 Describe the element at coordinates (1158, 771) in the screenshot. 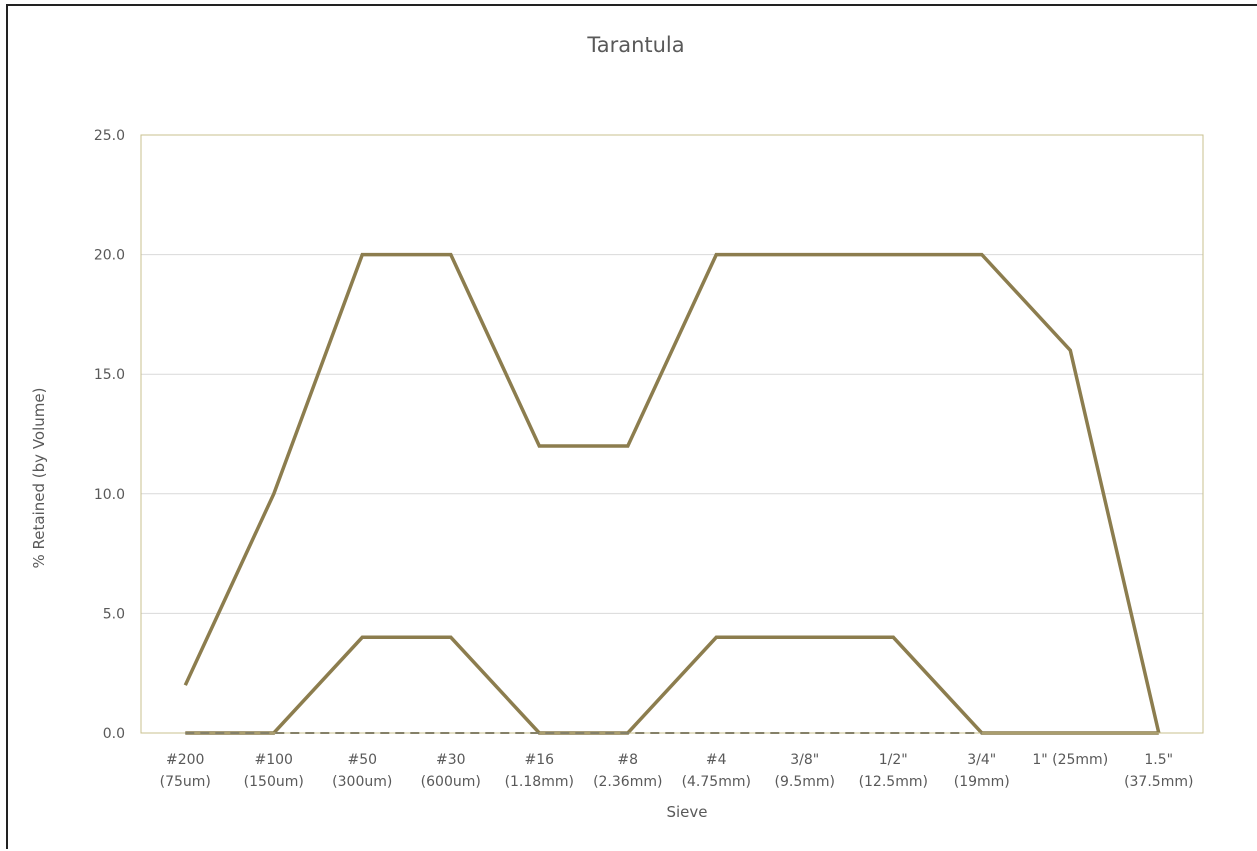

I see `x-tick-label: 1.5" (37.5mm)` at that location.